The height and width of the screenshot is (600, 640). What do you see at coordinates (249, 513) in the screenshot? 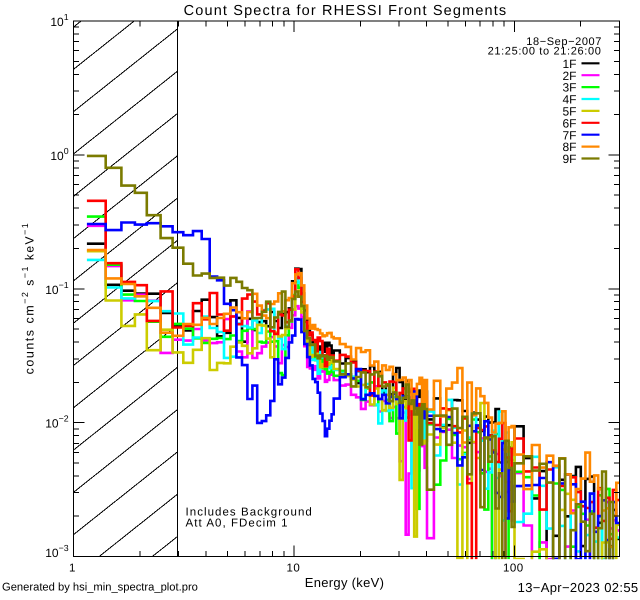
I see `svg-text: Includes Background` at bounding box center [249, 513].